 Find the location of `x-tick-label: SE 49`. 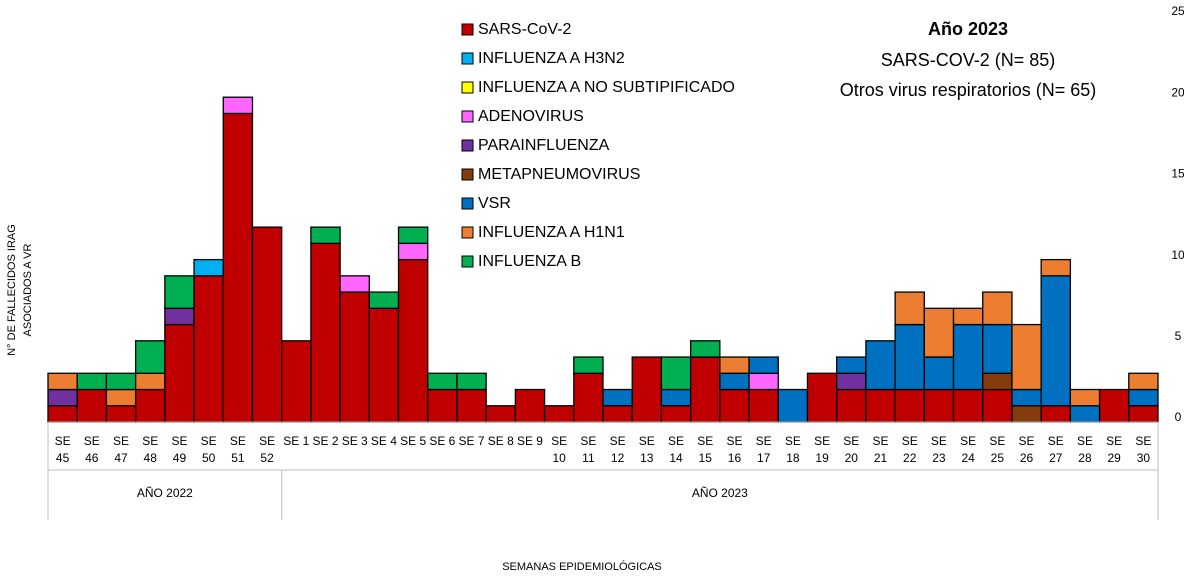

x-tick-label: SE 49 is located at coordinates (179, 449).